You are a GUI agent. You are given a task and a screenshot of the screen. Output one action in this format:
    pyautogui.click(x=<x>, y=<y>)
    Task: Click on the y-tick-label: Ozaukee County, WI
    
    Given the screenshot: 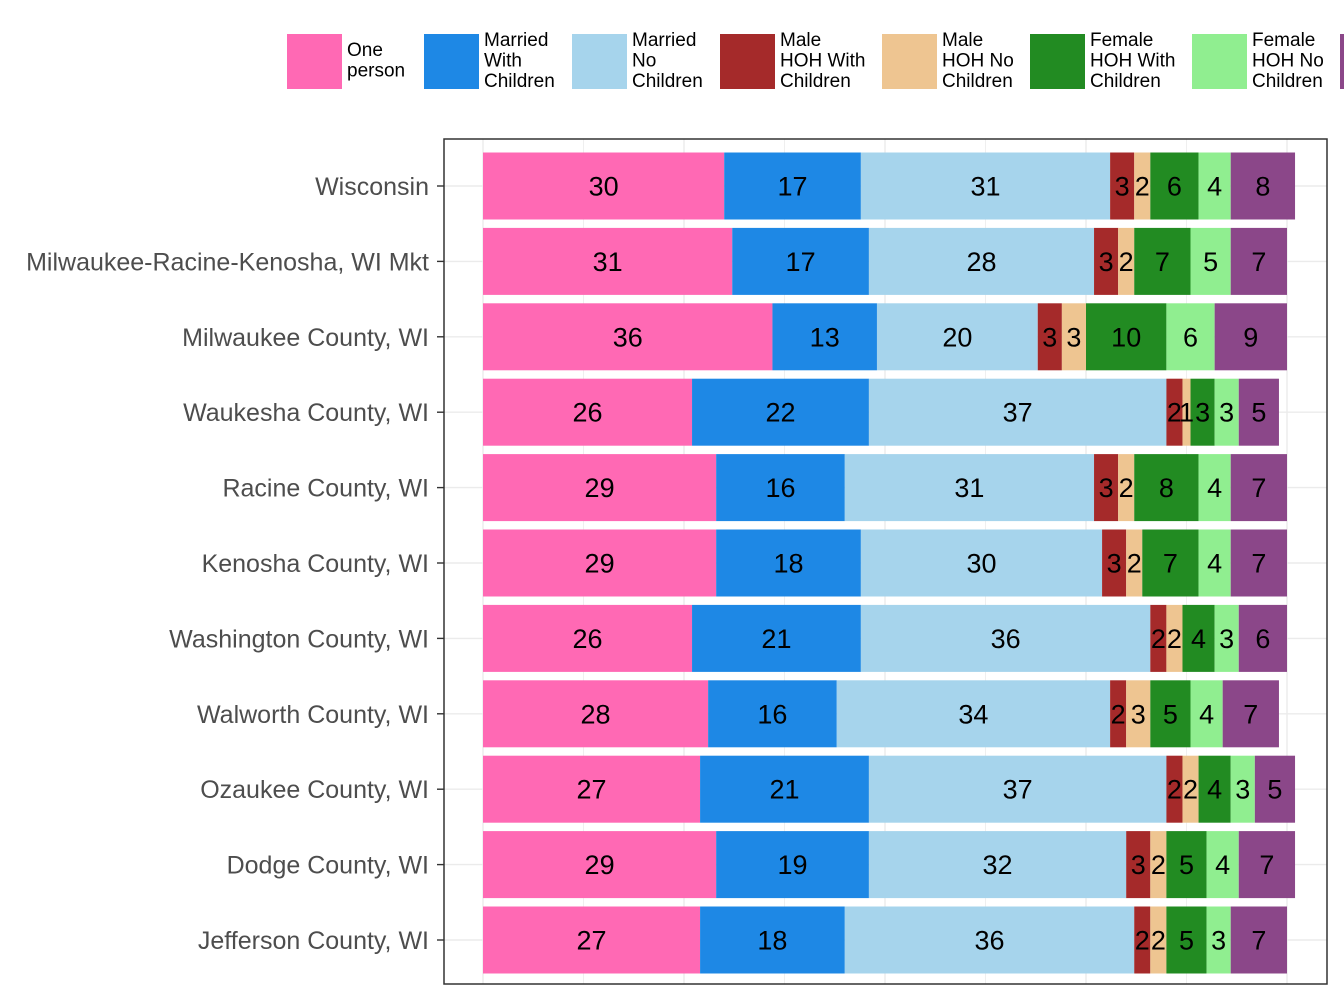 What is the action you would take?
    pyautogui.click(x=314, y=790)
    